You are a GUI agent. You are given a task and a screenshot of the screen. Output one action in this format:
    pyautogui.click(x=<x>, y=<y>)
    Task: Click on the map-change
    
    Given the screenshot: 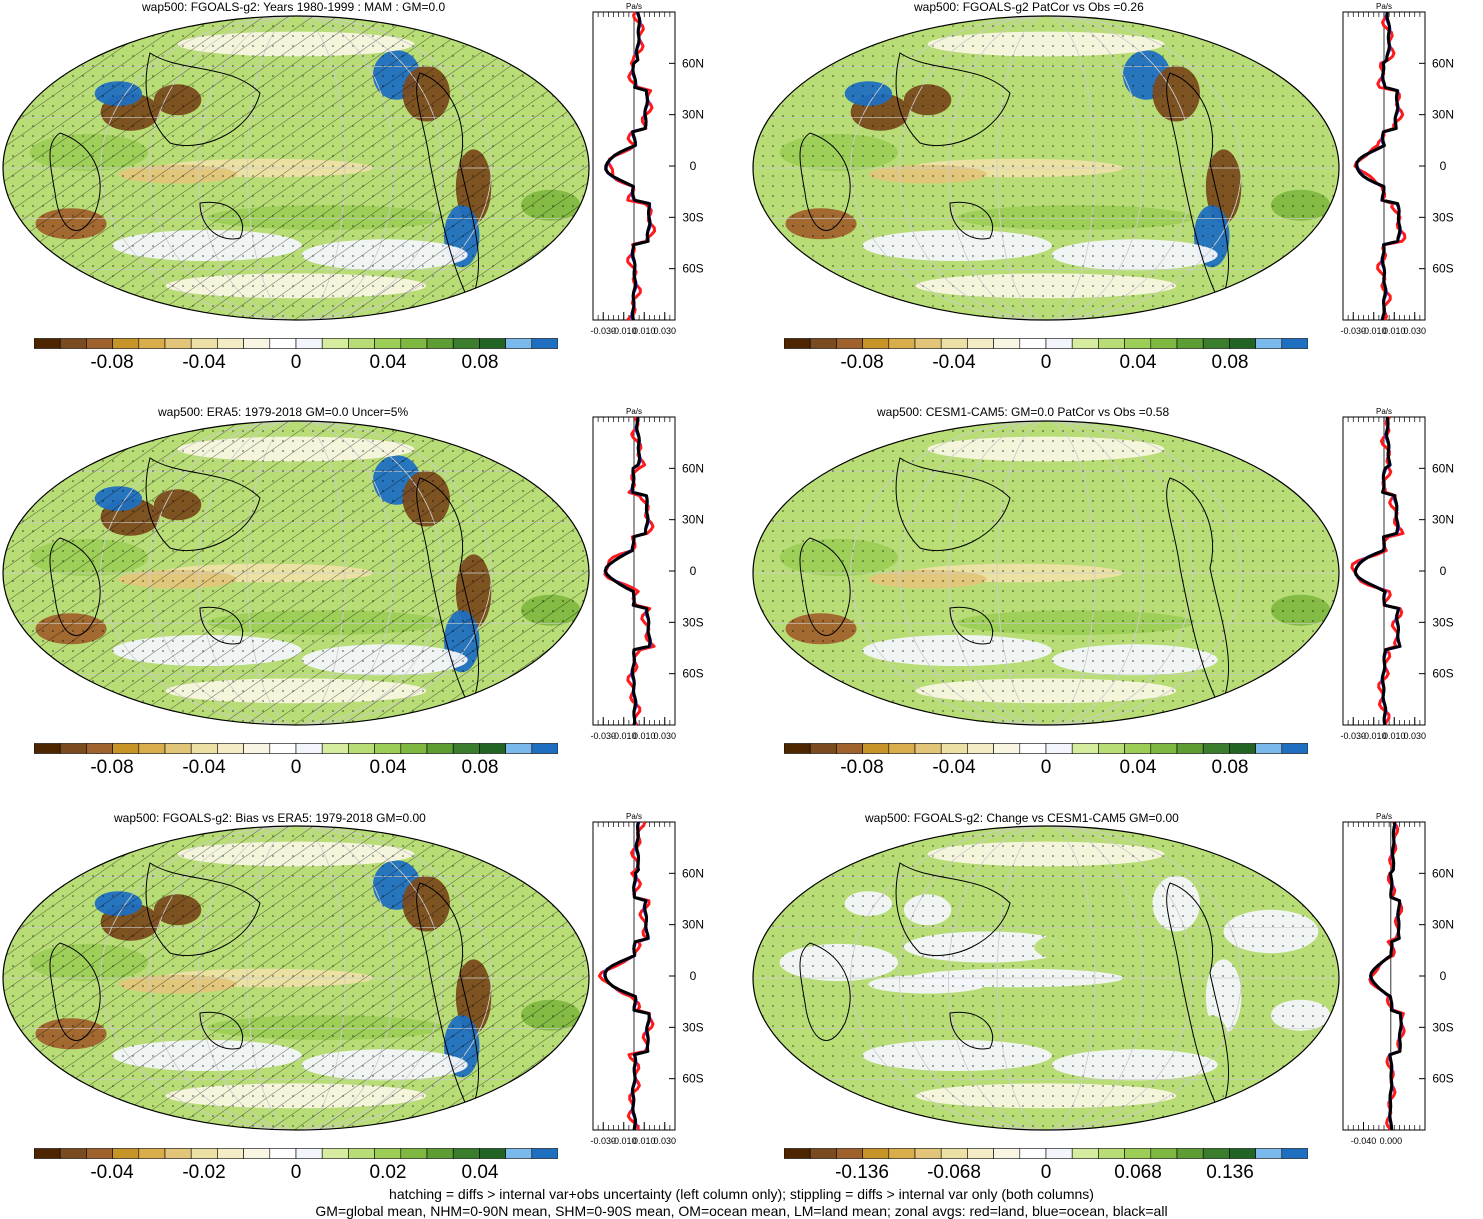 What is the action you would take?
    pyautogui.click(x=1046, y=978)
    